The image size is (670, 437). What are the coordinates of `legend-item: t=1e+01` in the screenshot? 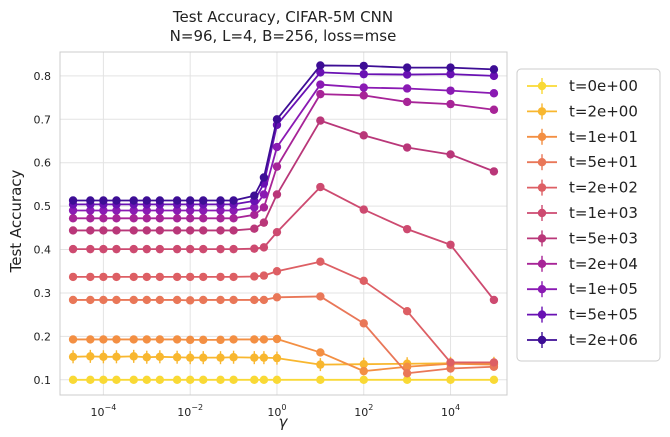 It's located at (582, 137).